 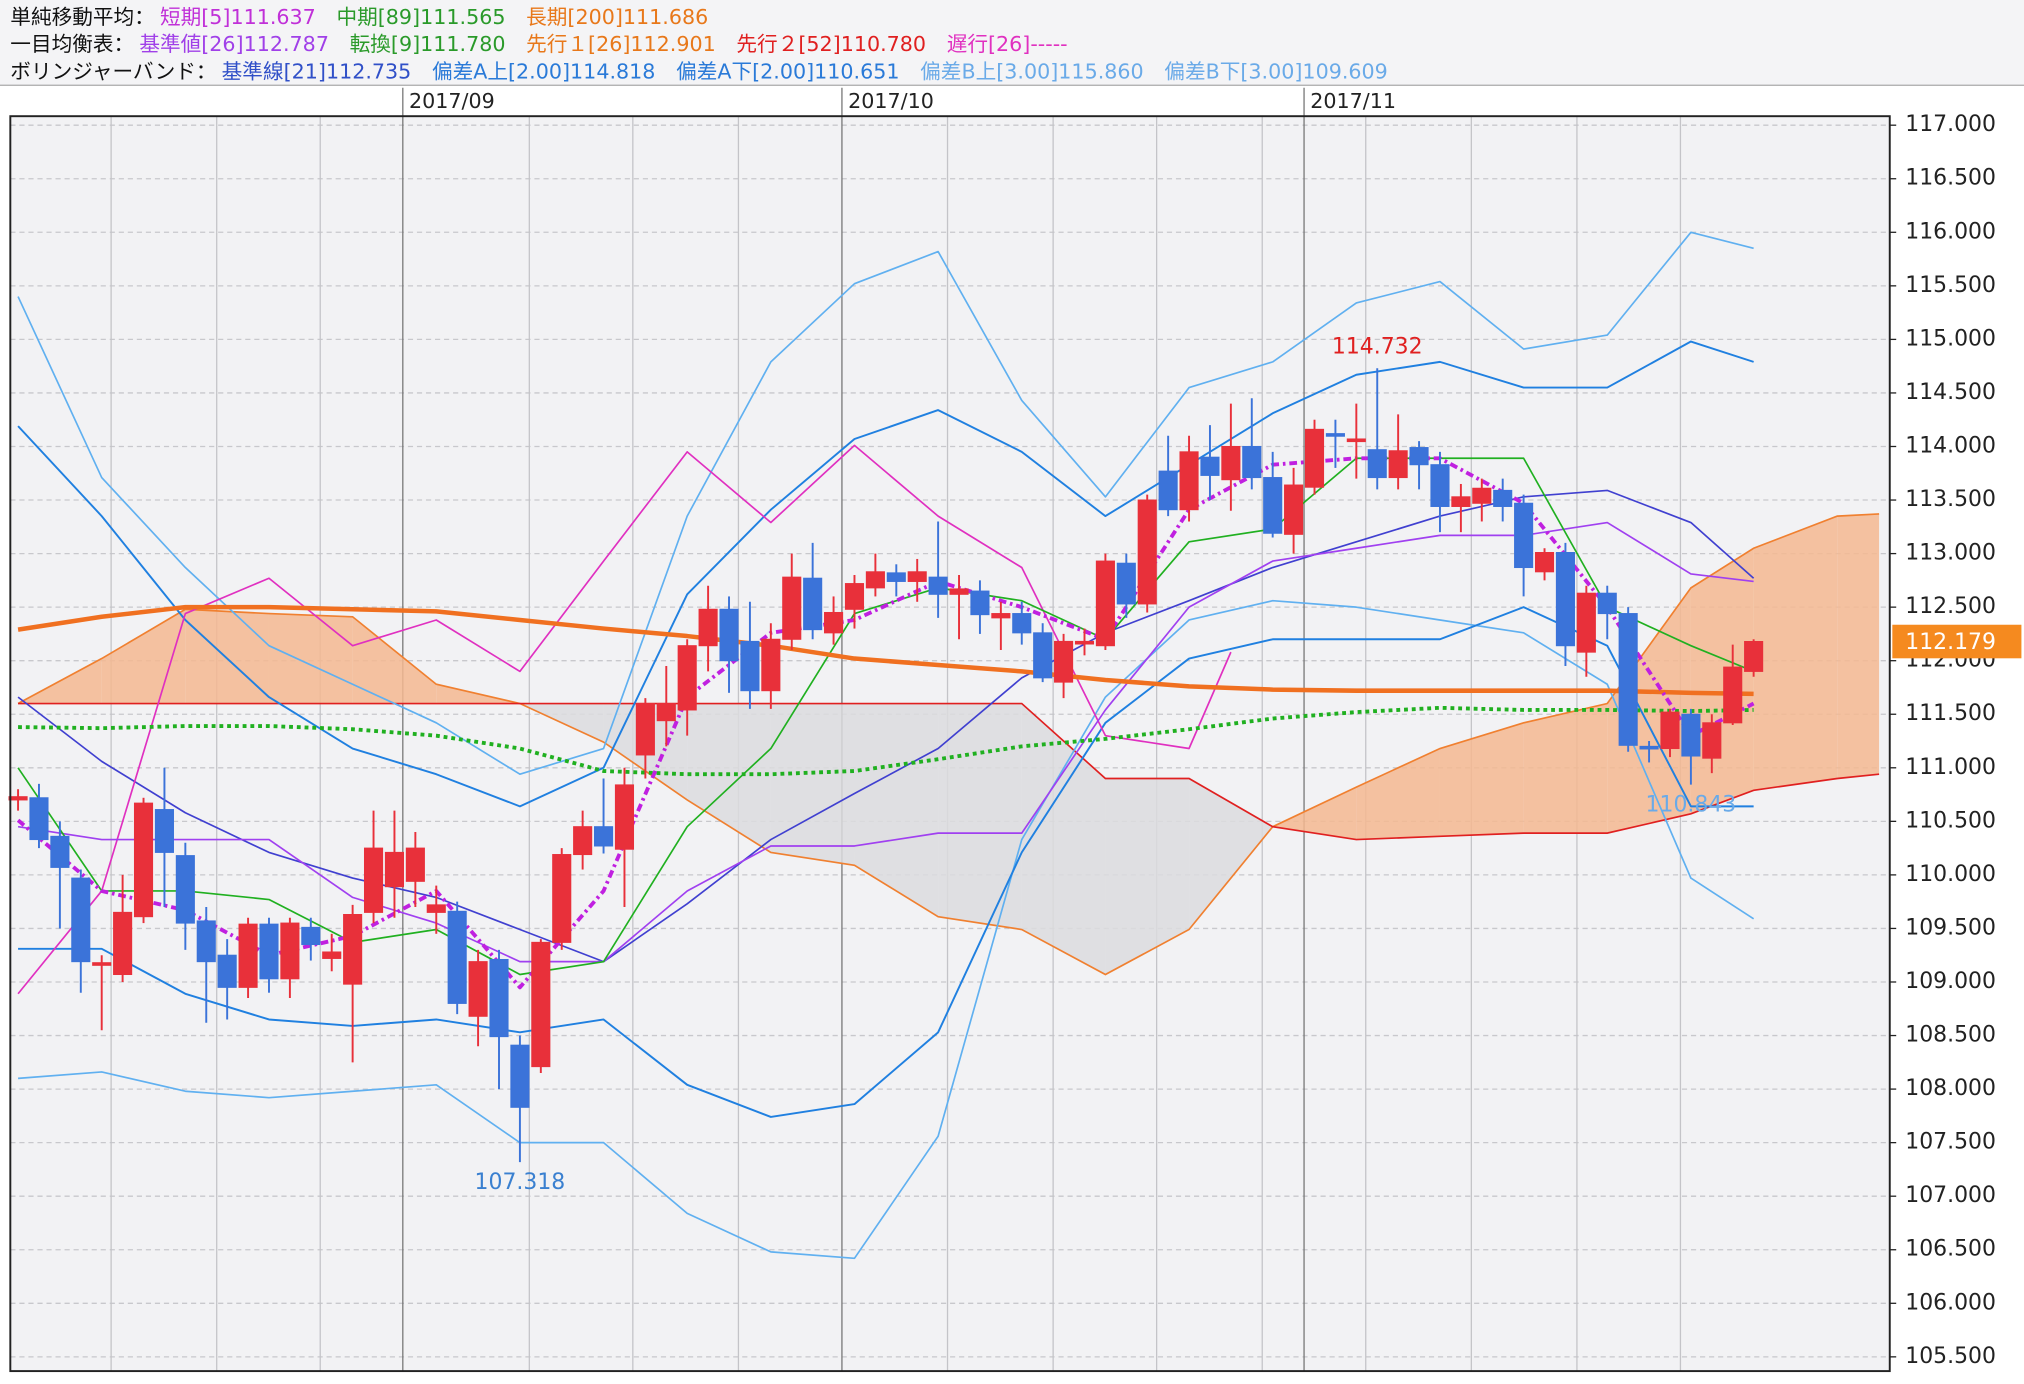 What do you see at coordinates (1950, 1088) in the screenshot?
I see `y-tick-label: 108.000` at bounding box center [1950, 1088].